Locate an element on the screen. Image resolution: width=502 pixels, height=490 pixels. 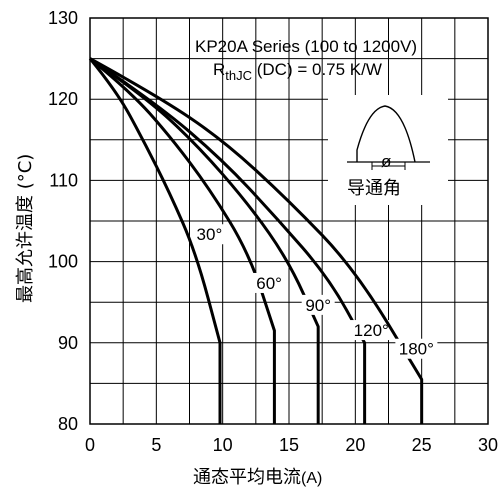
phi-symbol: ø is located at coordinates (386, 161).